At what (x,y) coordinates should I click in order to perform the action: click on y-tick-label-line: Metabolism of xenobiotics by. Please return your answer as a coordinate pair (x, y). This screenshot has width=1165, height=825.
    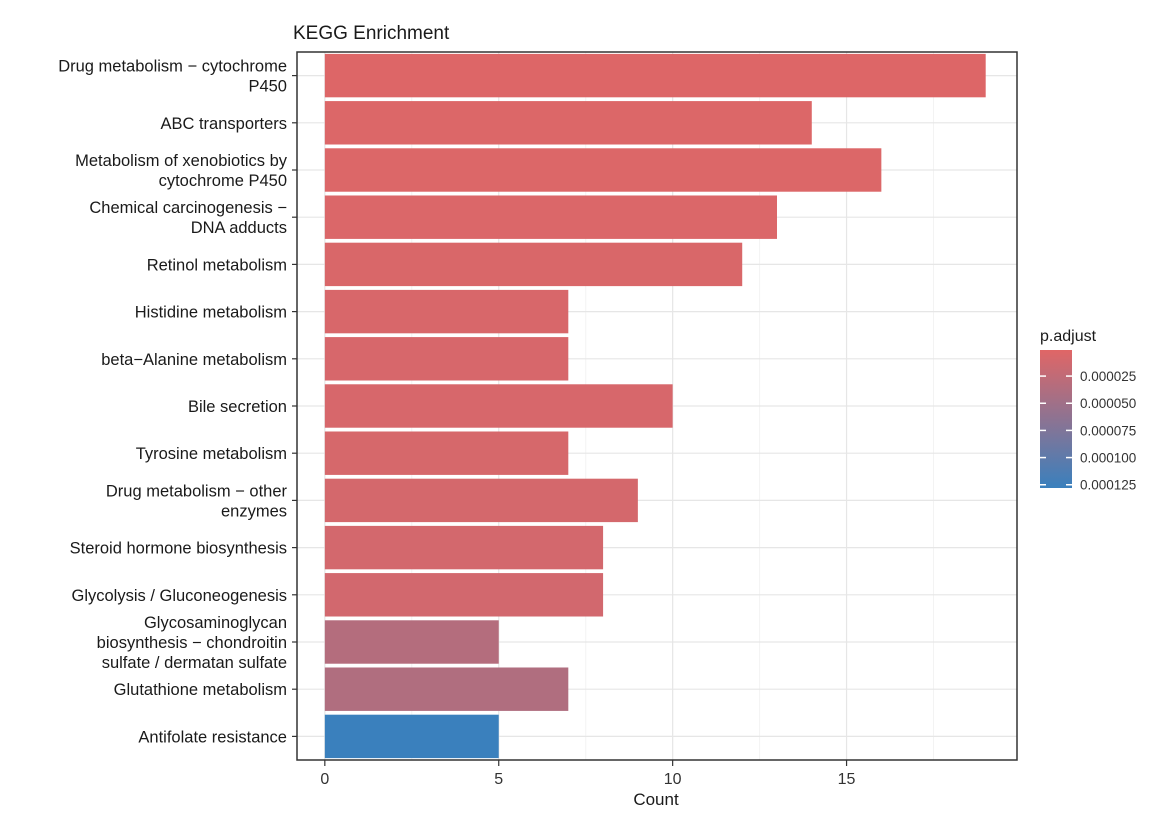
    Looking at the image, I should click on (181, 161).